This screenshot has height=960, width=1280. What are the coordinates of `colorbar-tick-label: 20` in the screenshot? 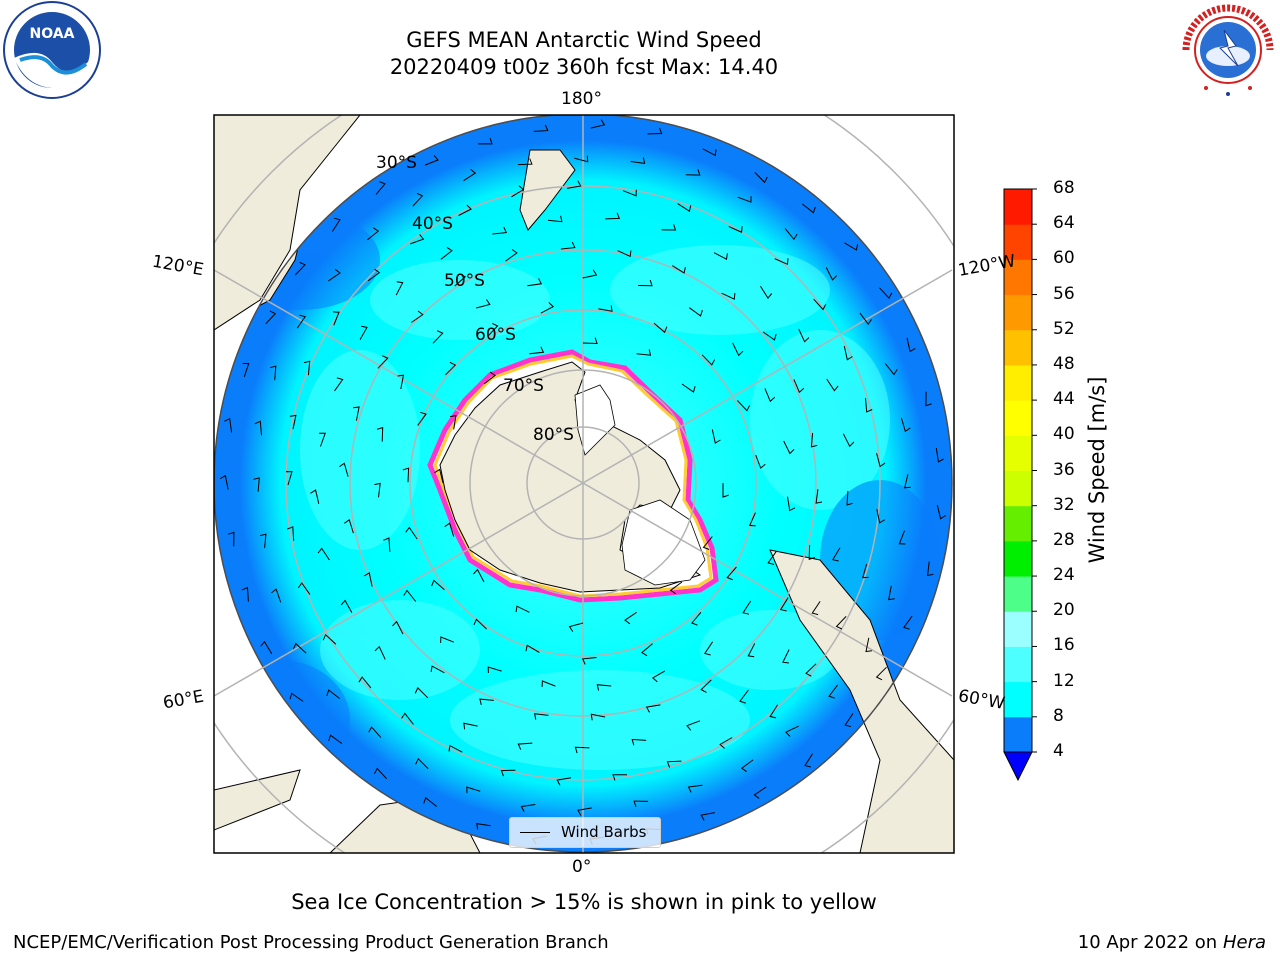 It's located at (1064, 610).